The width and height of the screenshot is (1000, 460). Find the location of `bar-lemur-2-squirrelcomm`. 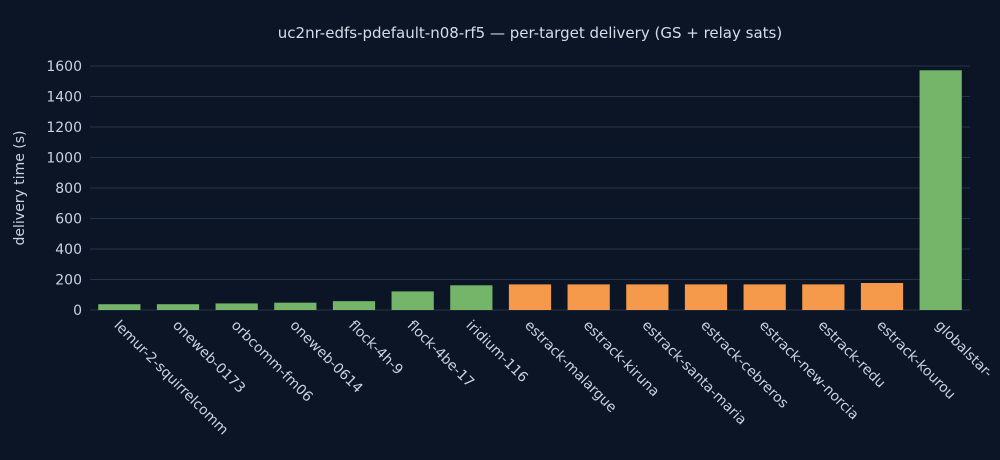

bar-lemur-2-squirrelcomm is located at coordinates (119, 307).